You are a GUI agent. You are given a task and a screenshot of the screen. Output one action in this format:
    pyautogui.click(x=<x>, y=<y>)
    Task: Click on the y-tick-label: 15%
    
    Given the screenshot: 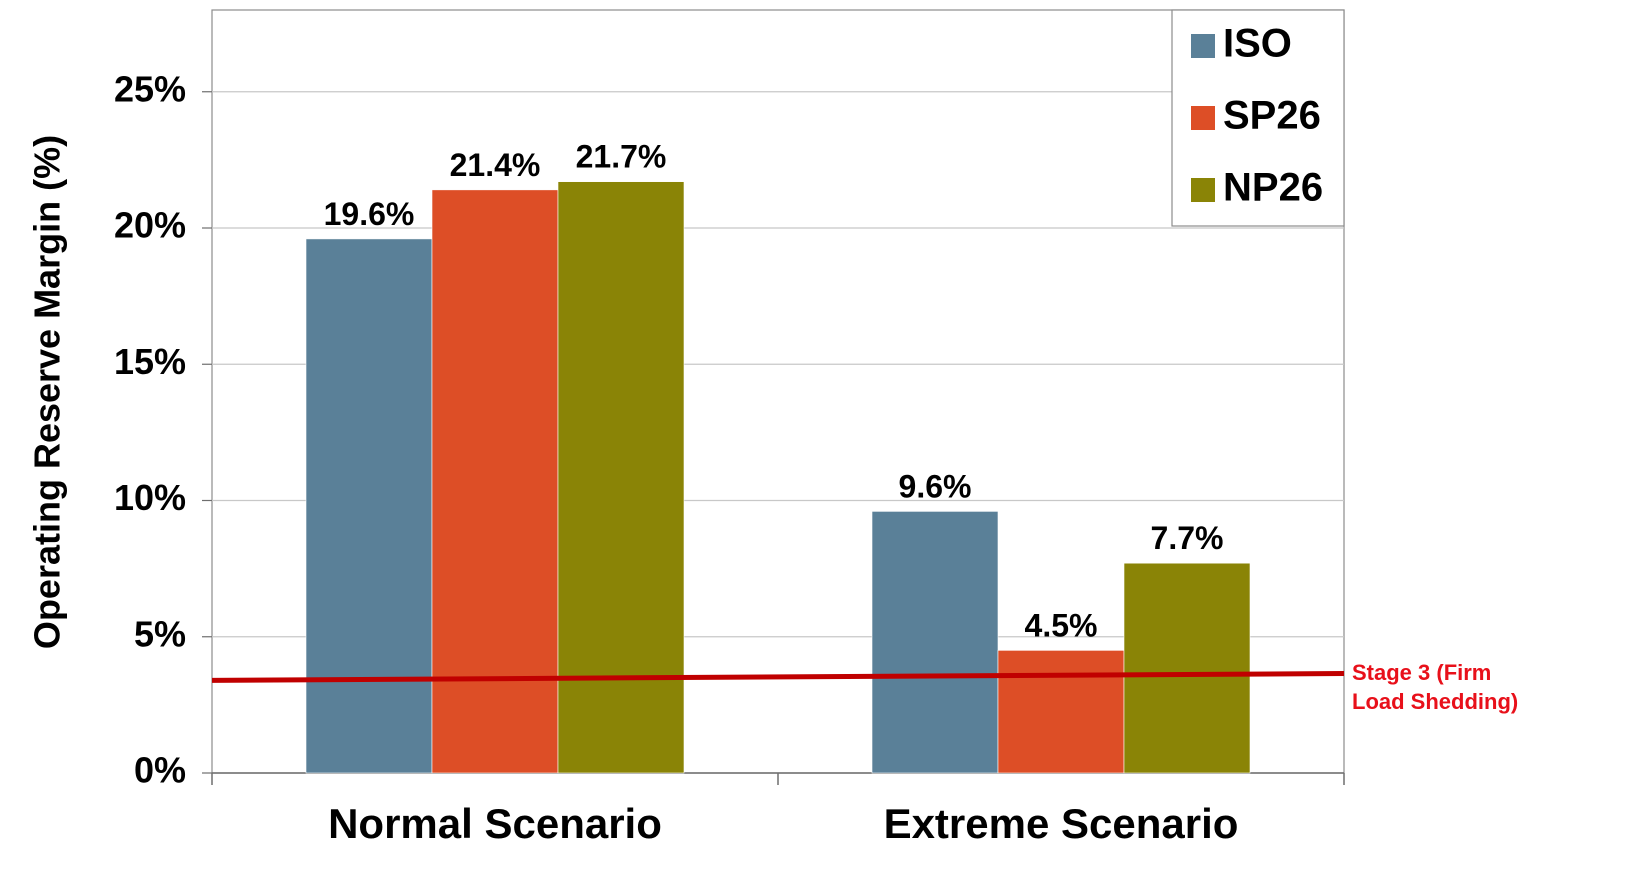 What is the action you would take?
    pyautogui.click(x=150, y=361)
    